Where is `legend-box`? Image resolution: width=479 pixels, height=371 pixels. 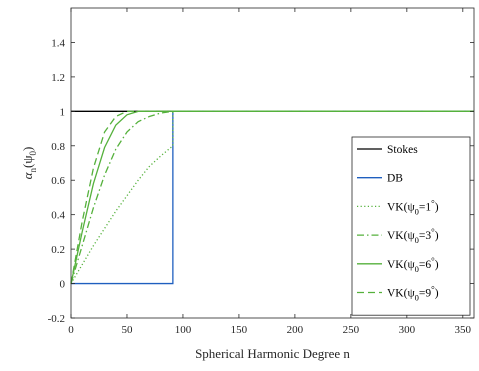
legend-box is located at coordinates (411, 226).